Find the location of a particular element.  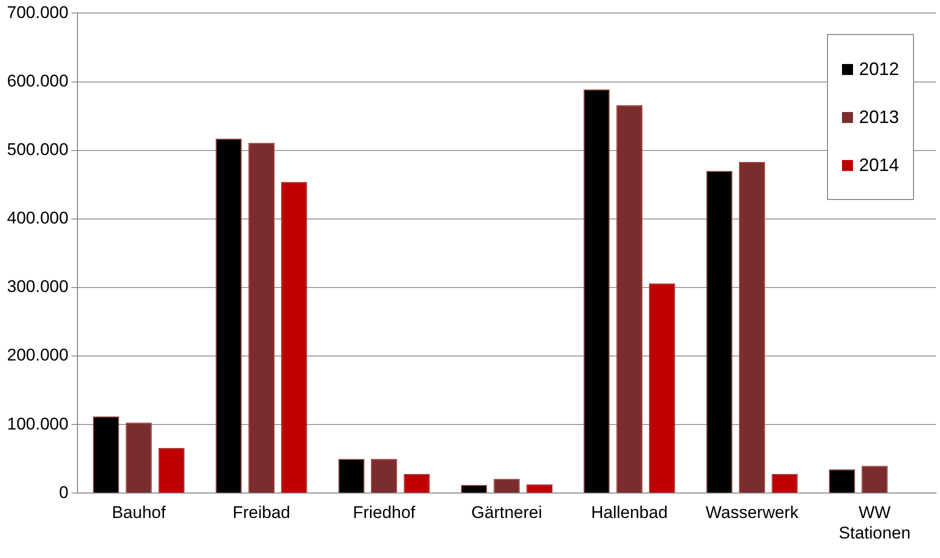

y-tick-label: 300.000 is located at coordinates (37, 286).